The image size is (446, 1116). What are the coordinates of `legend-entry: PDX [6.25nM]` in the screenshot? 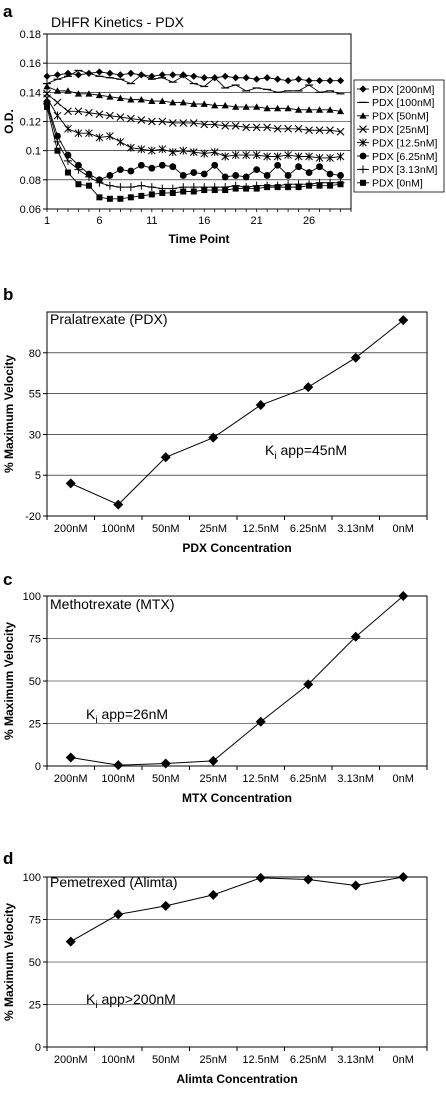 It's located at (404, 157).